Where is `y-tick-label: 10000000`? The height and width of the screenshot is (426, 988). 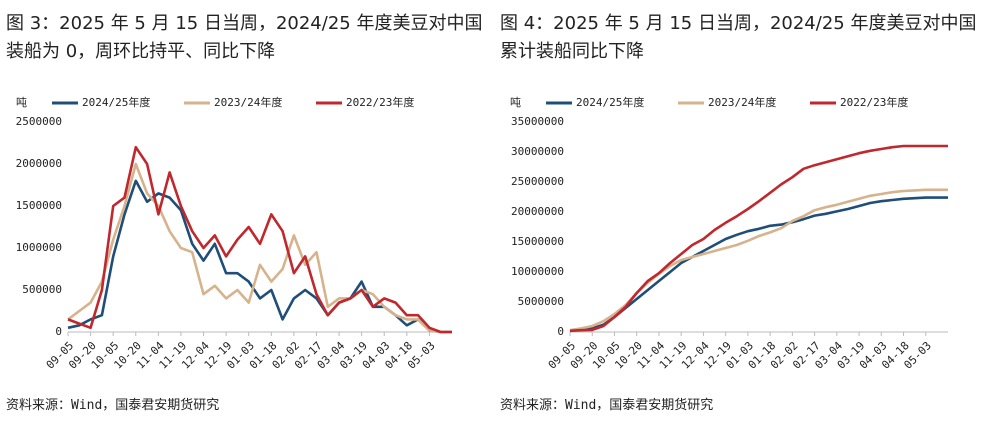
y-tick-label: 10000000 is located at coordinates (537, 271).